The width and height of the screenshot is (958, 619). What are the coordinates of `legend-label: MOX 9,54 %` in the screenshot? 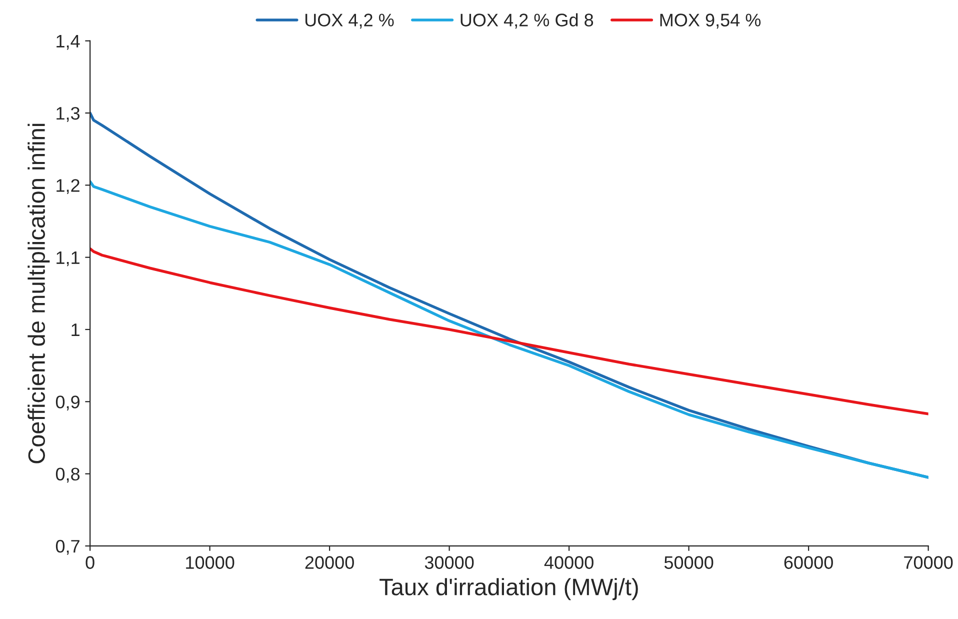 It's located at (710, 21).